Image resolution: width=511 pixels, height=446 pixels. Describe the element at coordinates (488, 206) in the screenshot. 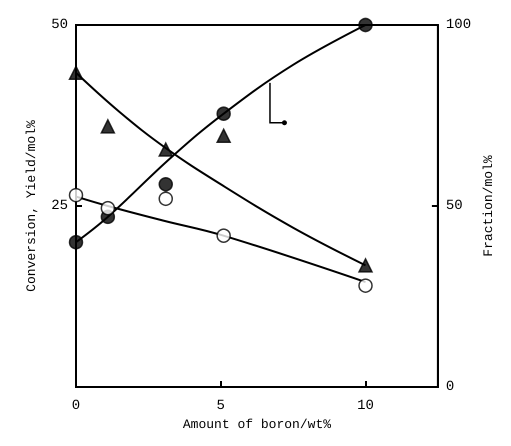

I see `y2-axis-title: Fraction/mol%` at that location.